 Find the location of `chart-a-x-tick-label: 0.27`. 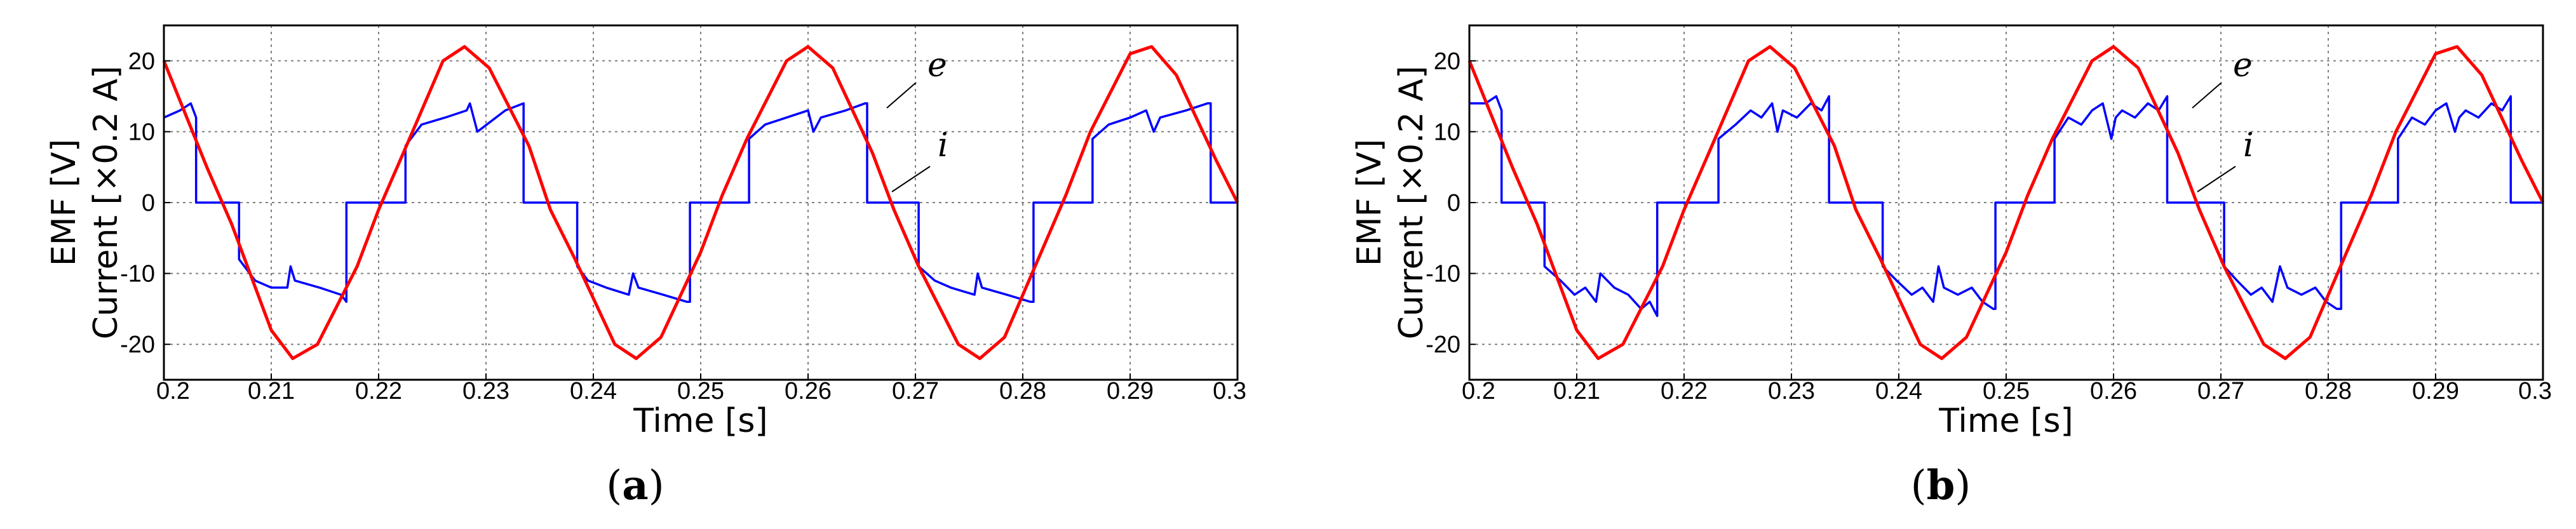

chart-a-x-tick-label: 0.27 is located at coordinates (915, 391).